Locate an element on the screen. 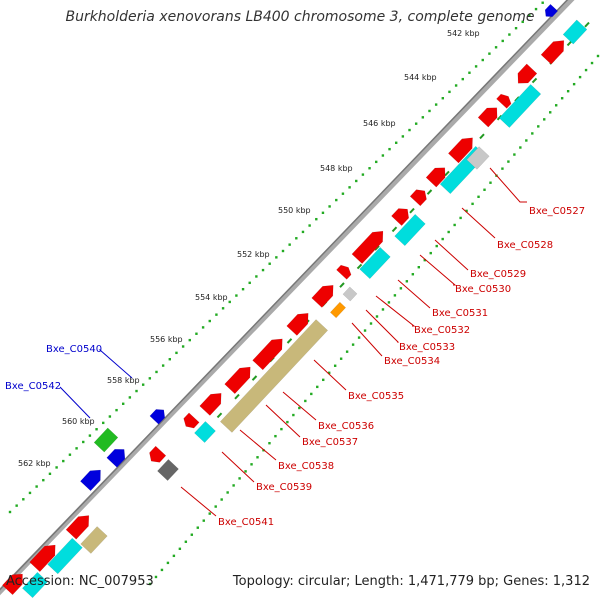 The image size is (600, 600). scale-label: 546 kbp is located at coordinates (379, 123).